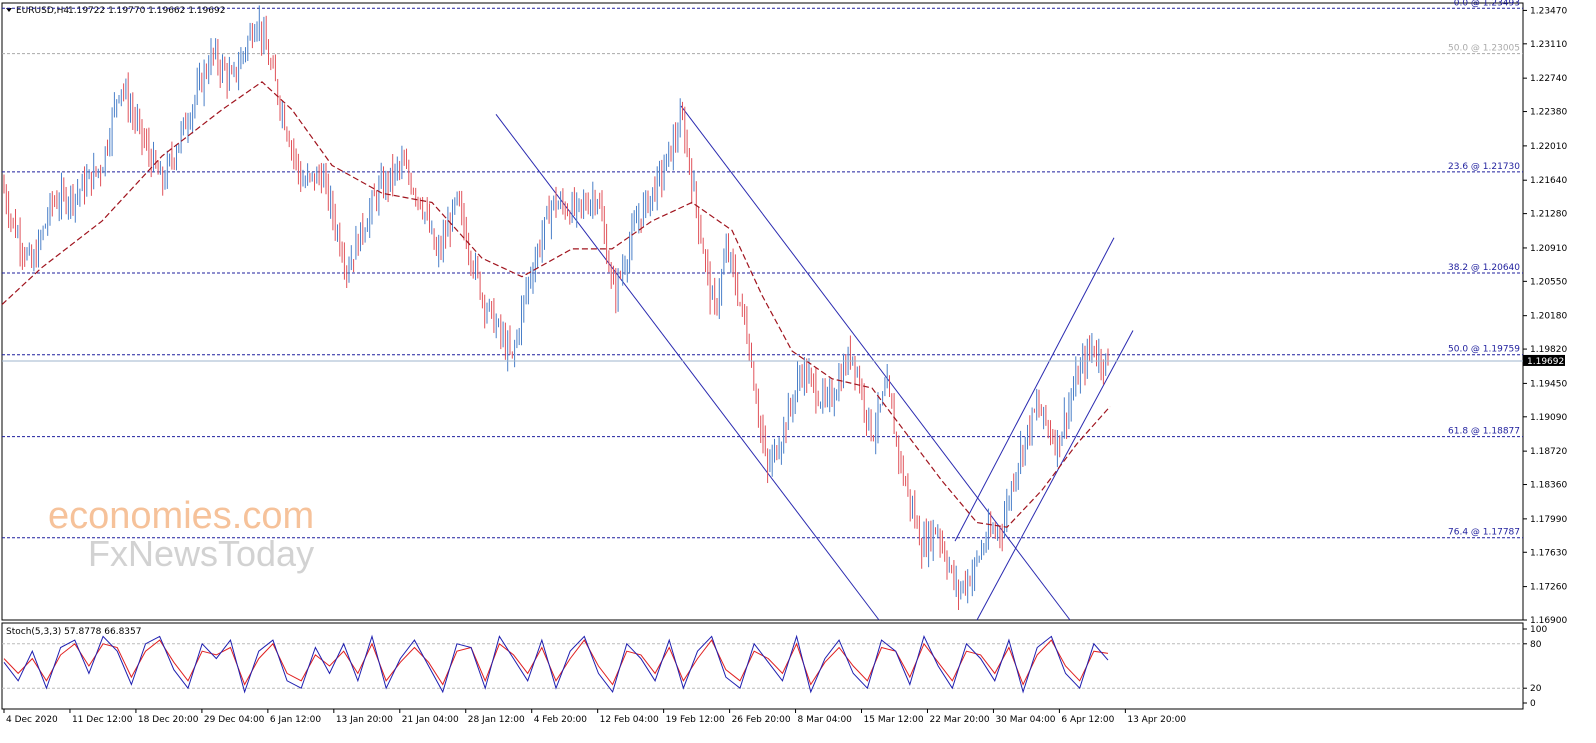 The height and width of the screenshot is (743, 1596). I want to click on time-tick-label: 21 Jan 04:00, so click(430, 720).